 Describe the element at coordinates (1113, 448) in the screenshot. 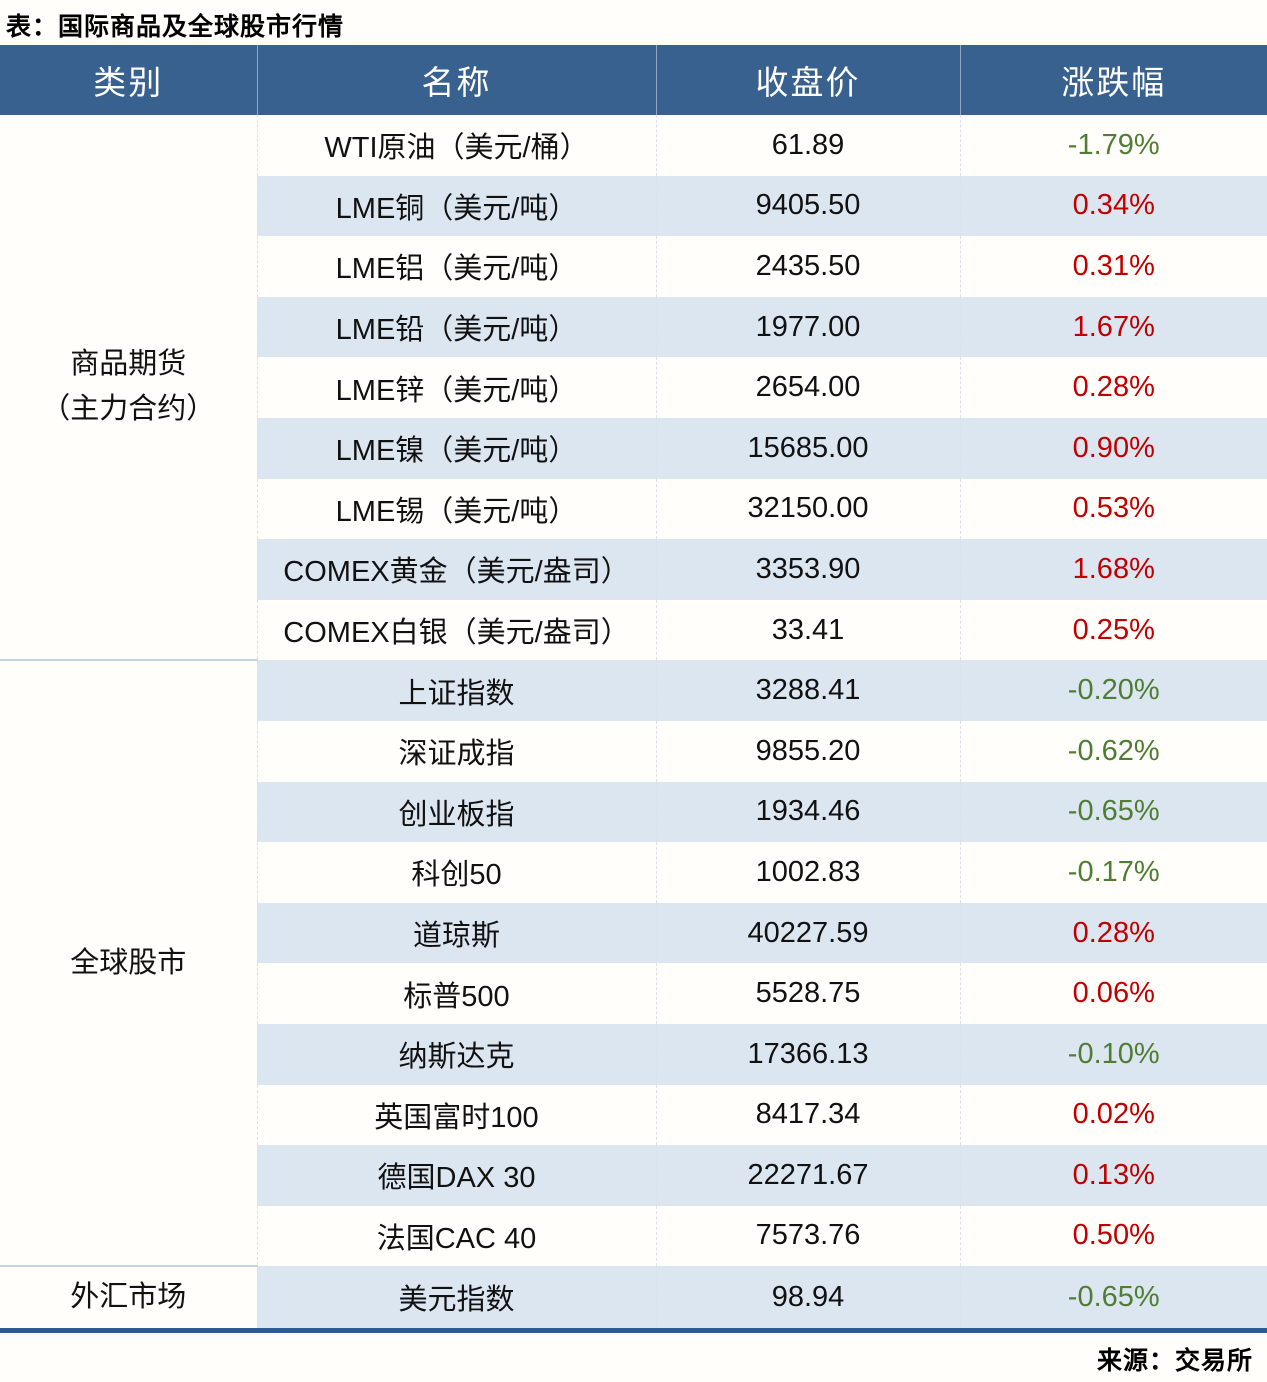

I see `change-percent: 0.90%` at that location.